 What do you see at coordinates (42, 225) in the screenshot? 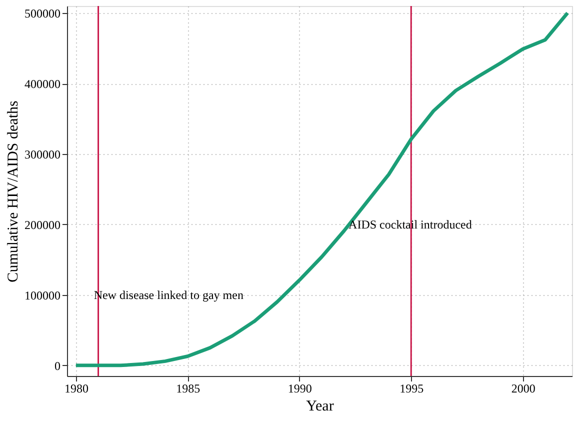
I see `y-tick-label: 200000` at bounding box center [42, 225].